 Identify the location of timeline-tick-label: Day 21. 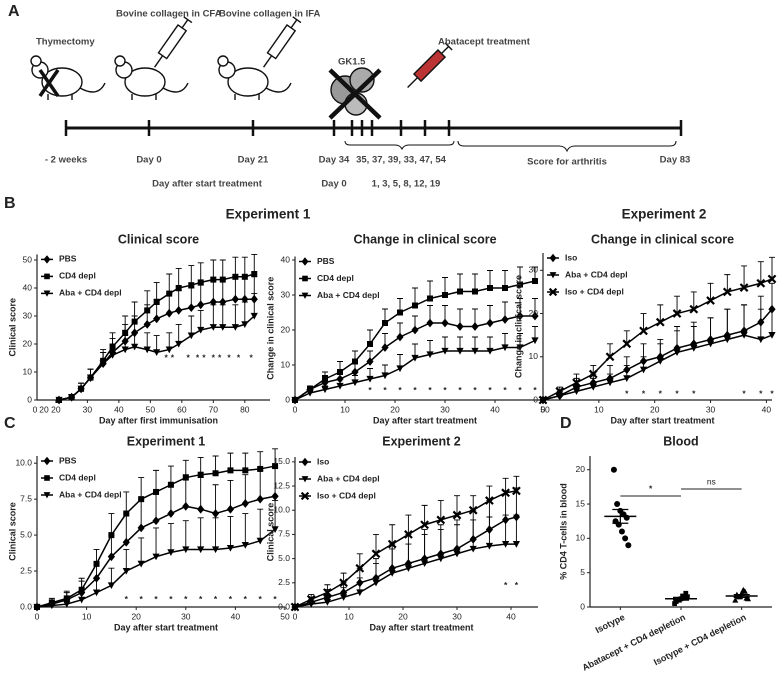
(253, 160).